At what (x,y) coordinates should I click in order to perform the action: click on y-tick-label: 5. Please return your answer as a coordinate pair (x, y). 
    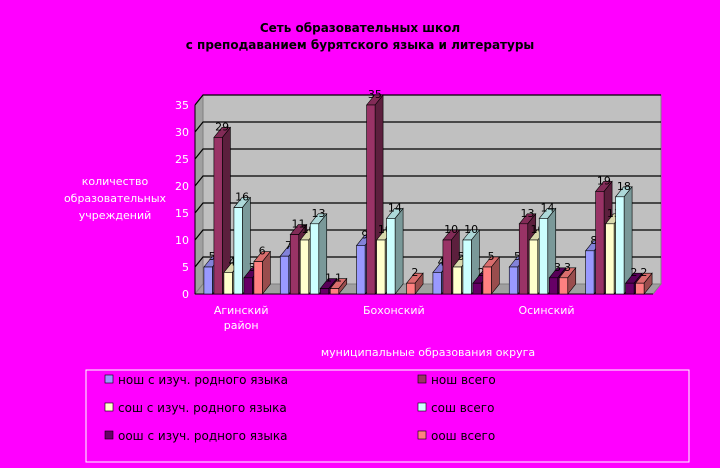
    Looking at the image, I should click on (185, 267).